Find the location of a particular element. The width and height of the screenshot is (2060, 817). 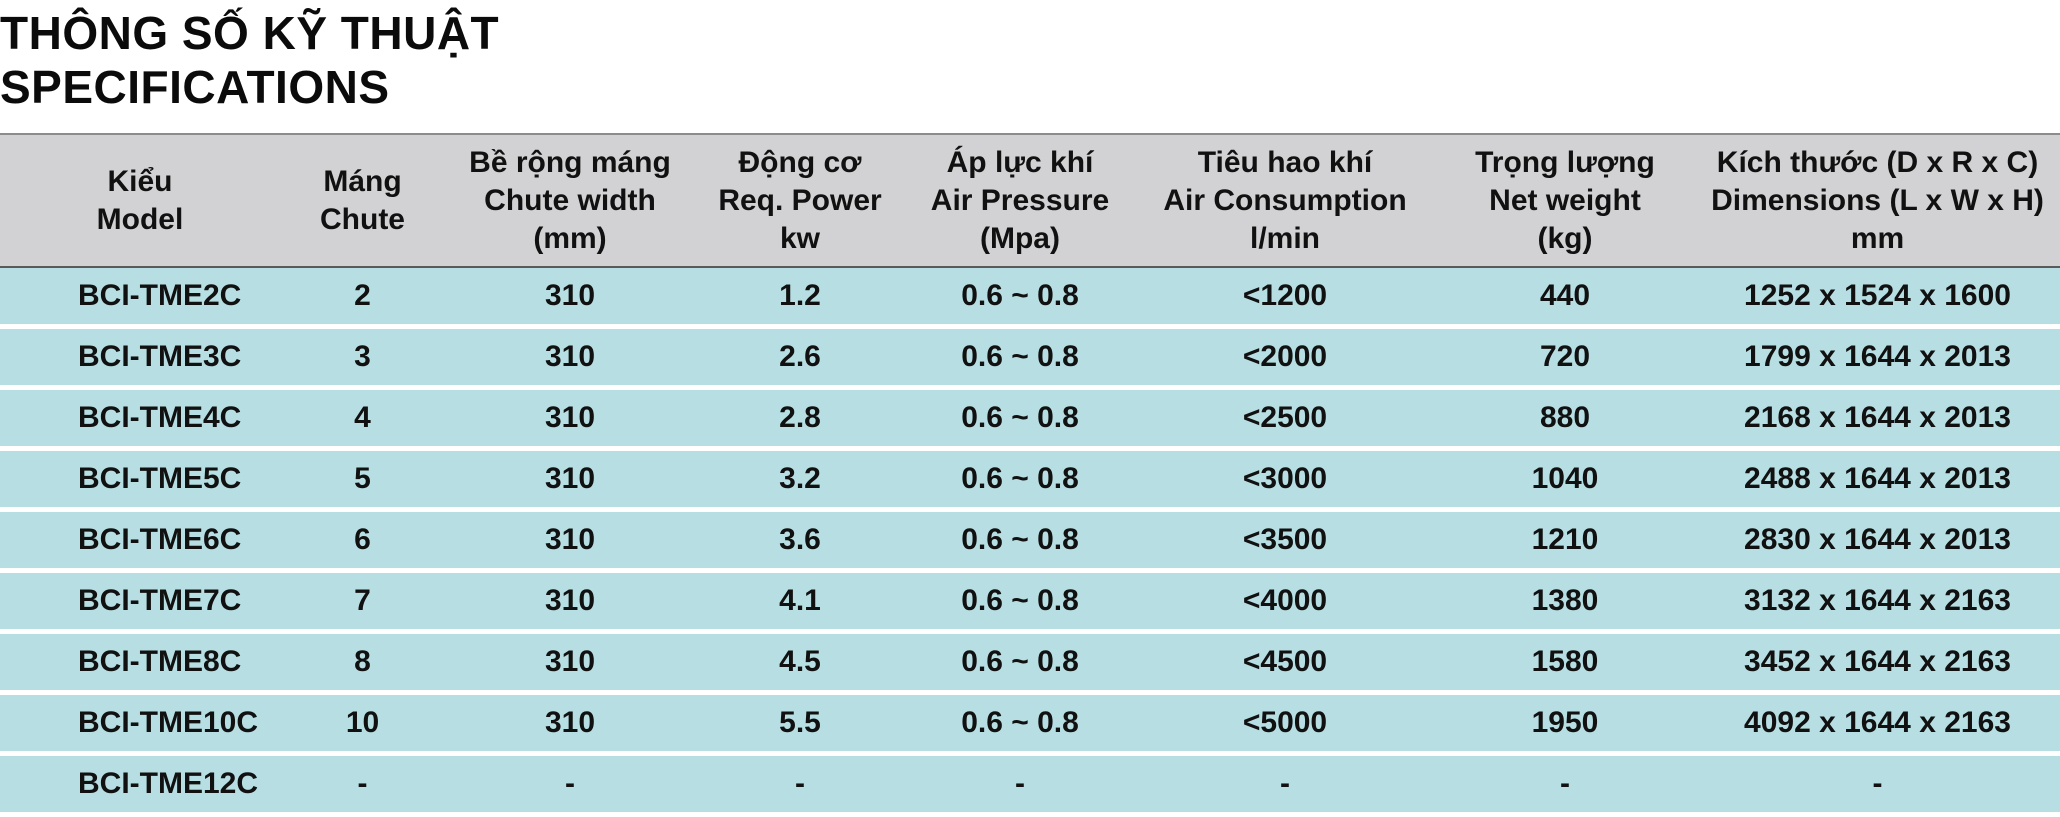

cell-dimensions: - is located at coordinates (1877, 785).